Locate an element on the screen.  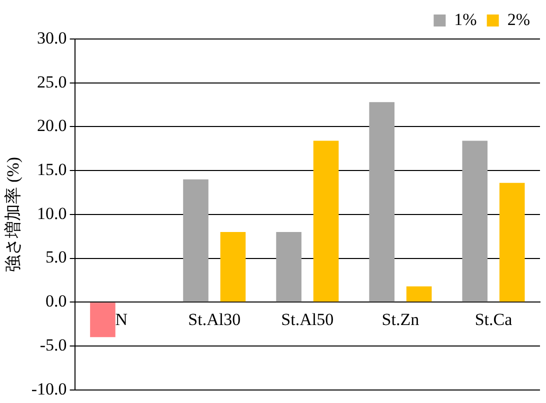
y-tick-label: -5.0 is located at coordinates (53, 344).